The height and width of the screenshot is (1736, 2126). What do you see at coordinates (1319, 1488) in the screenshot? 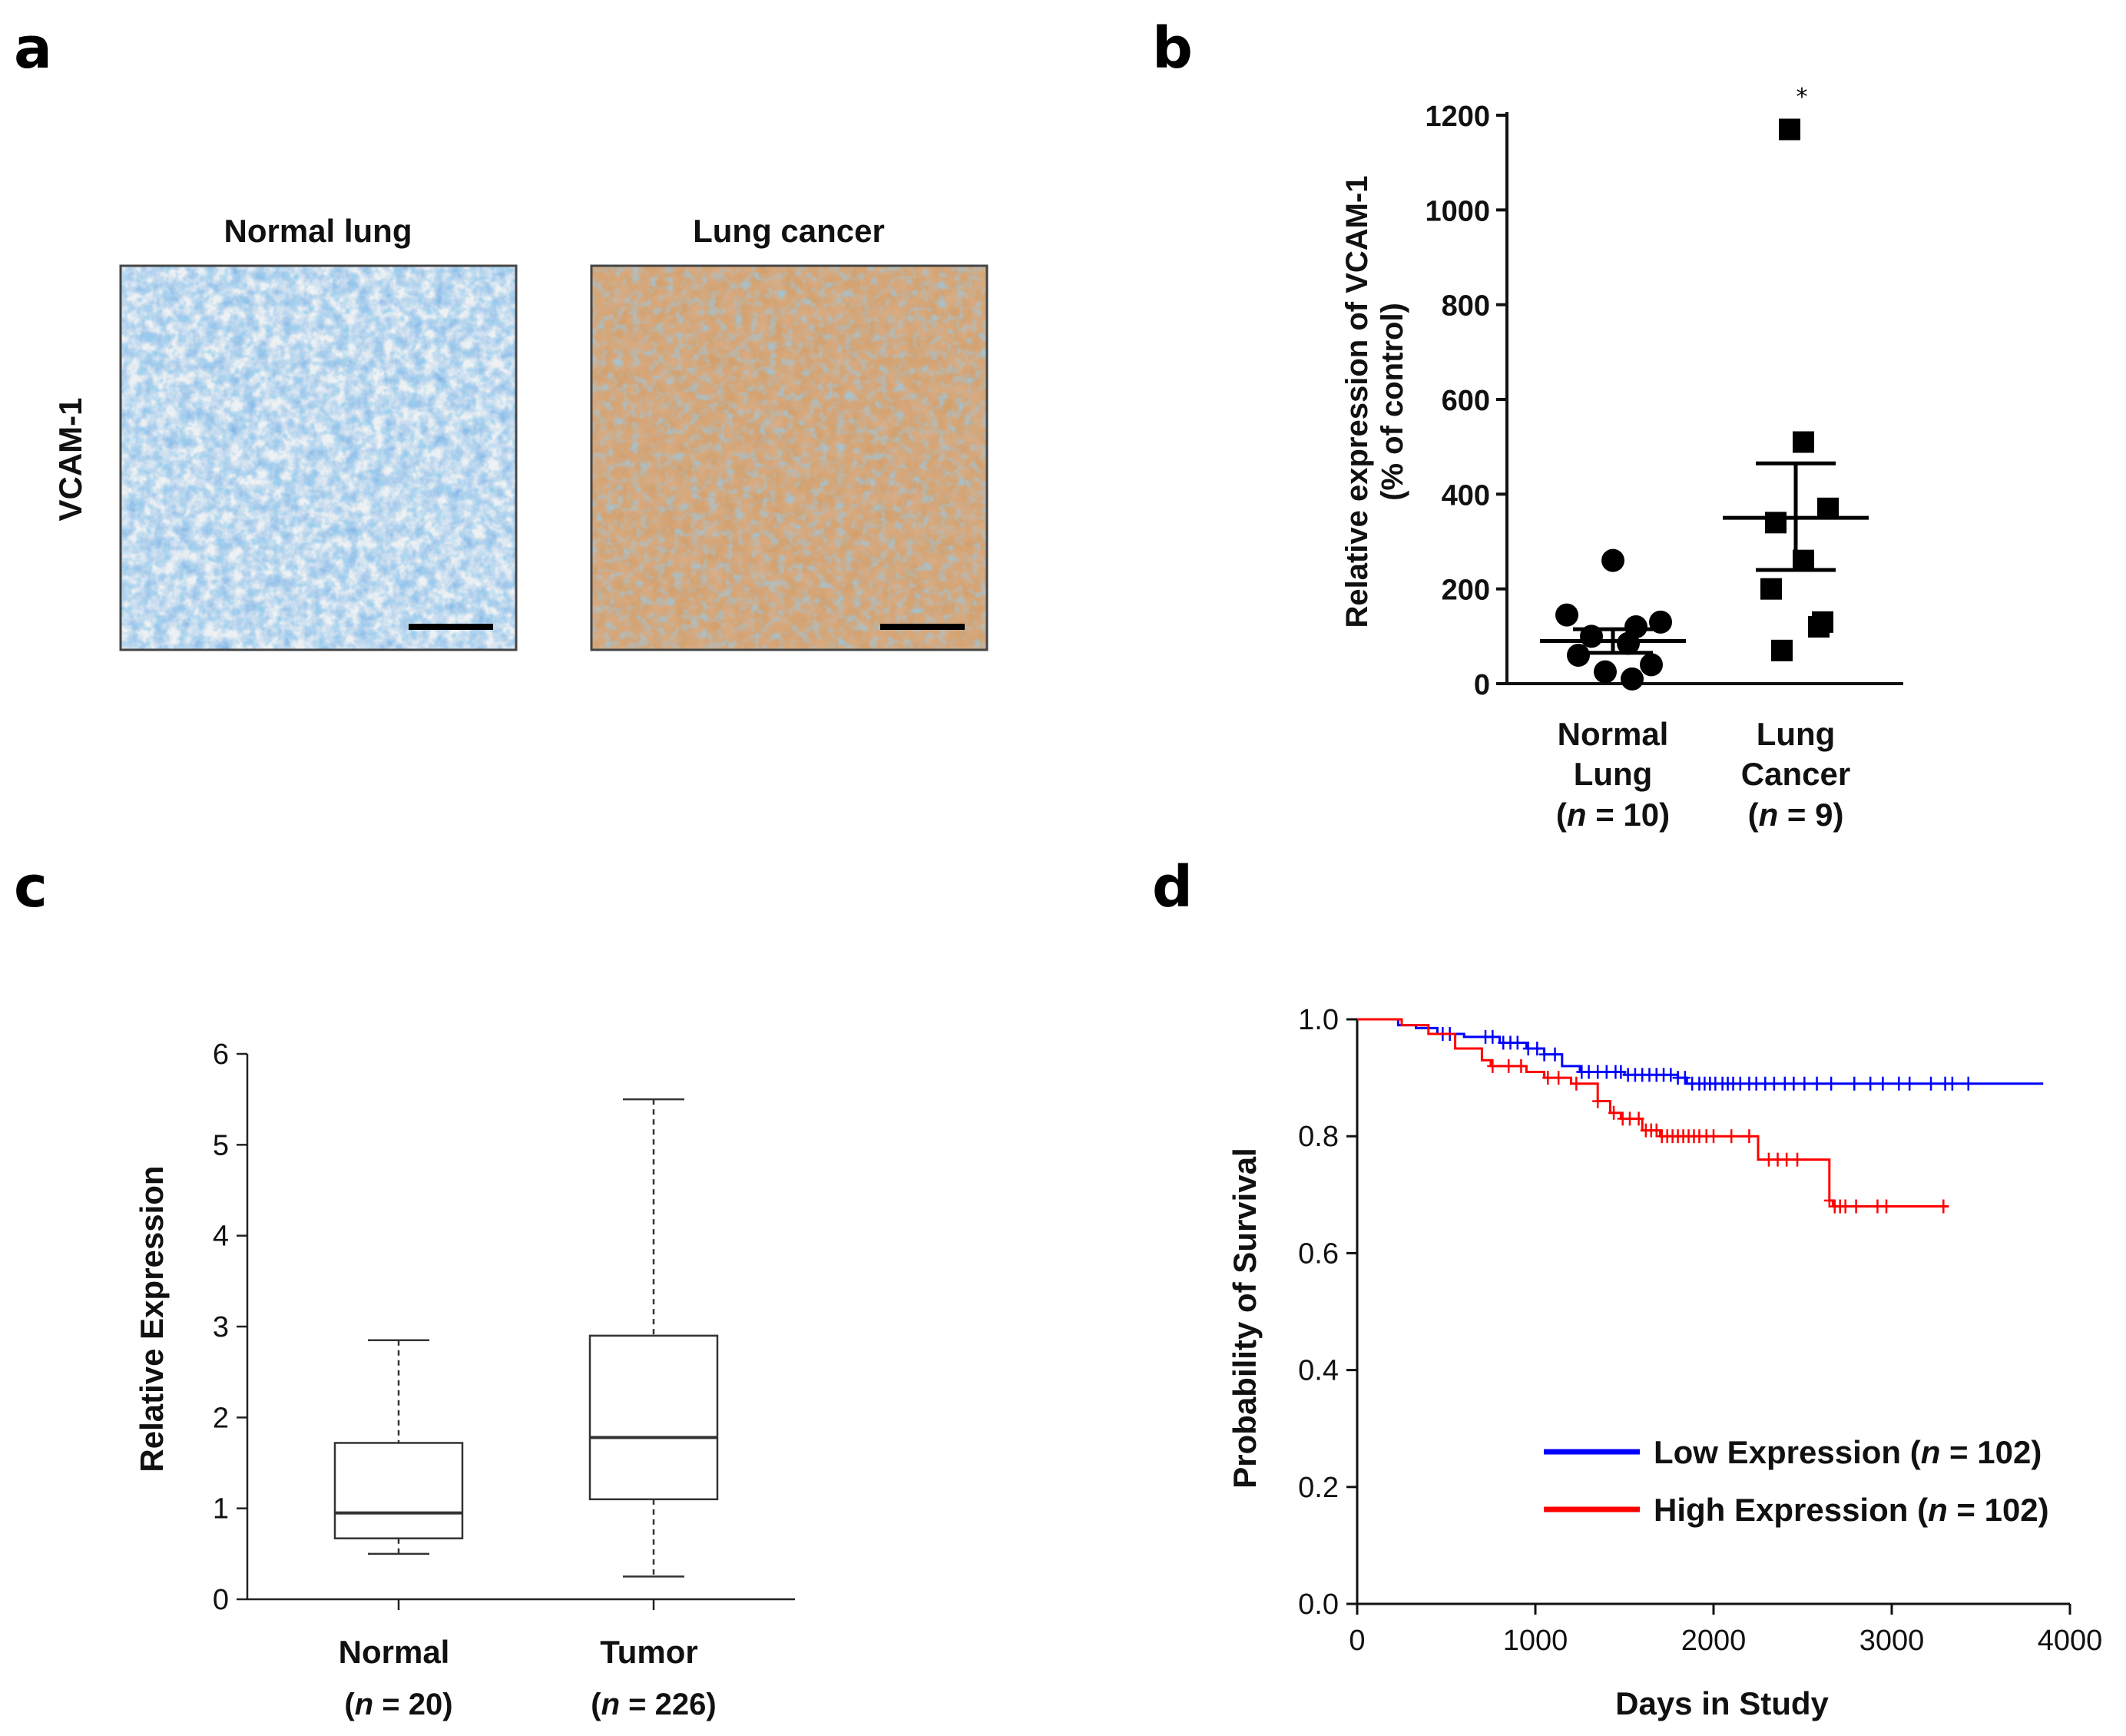
I see `y-tick-label: 0.2` at bounding box center [1319, 1488].